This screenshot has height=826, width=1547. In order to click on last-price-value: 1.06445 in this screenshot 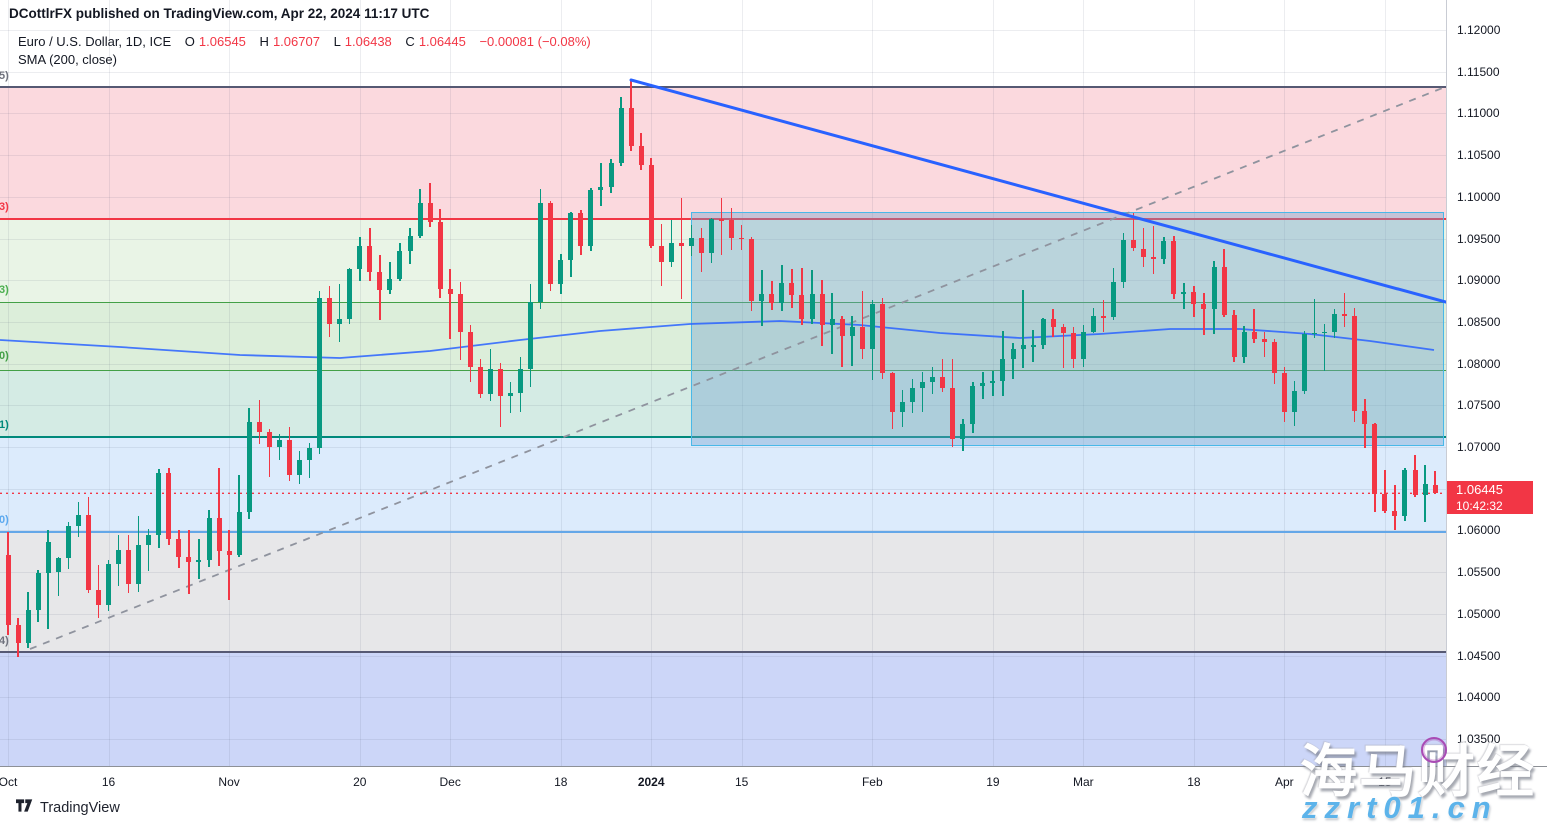, I will do `click(1479, 489)`.